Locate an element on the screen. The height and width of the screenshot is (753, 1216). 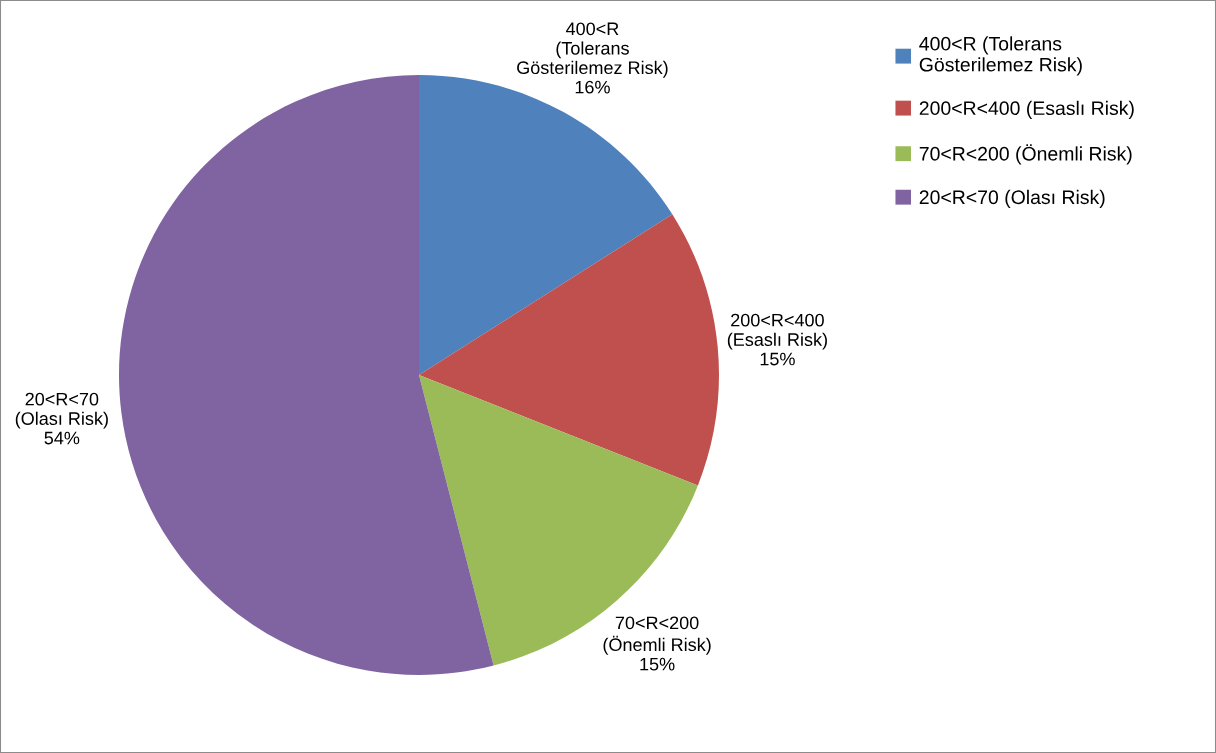
data-label: 20<R<70 (Olası Risk) 54% is located at coordinates (61, 418).